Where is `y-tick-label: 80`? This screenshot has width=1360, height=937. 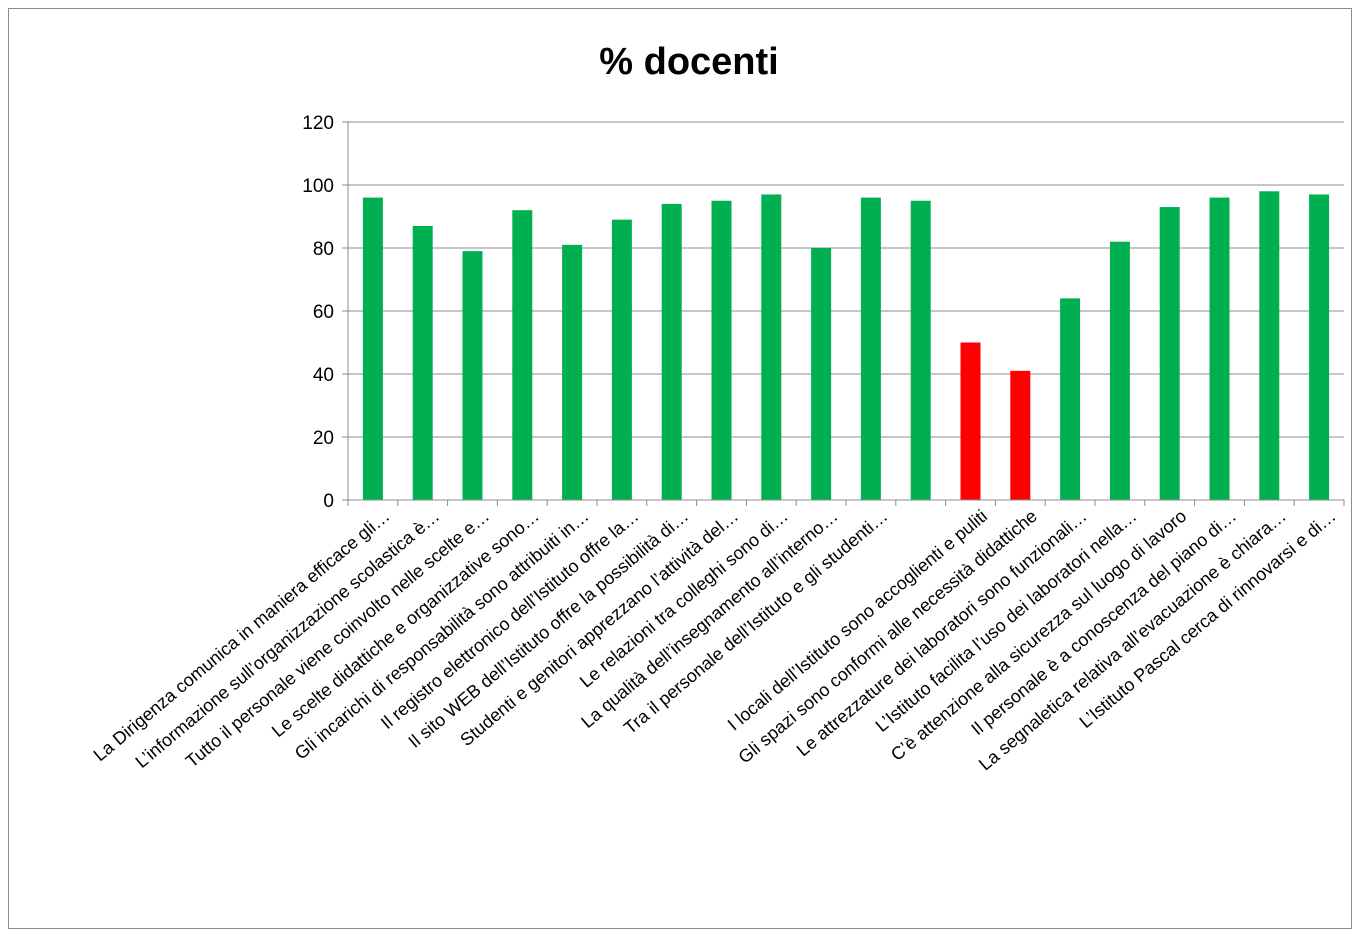 y-tick-label: 80 is located at coordinates (323, 249).